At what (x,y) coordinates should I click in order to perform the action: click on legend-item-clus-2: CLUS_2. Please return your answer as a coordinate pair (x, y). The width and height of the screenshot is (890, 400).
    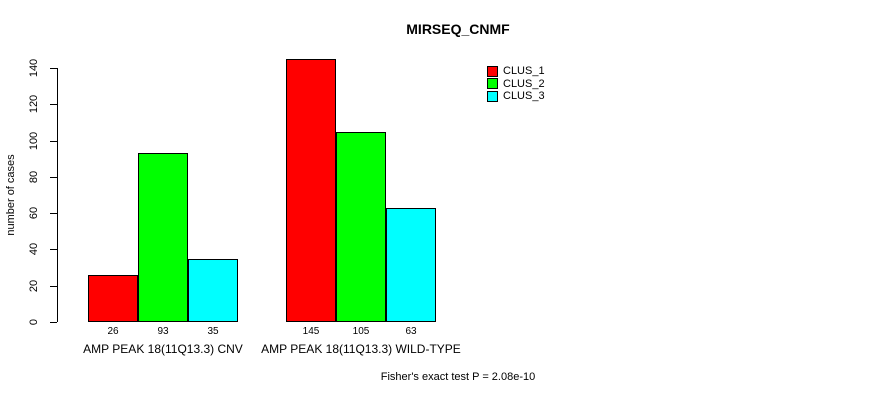
    Looking at the image, I should click on (516, 84).